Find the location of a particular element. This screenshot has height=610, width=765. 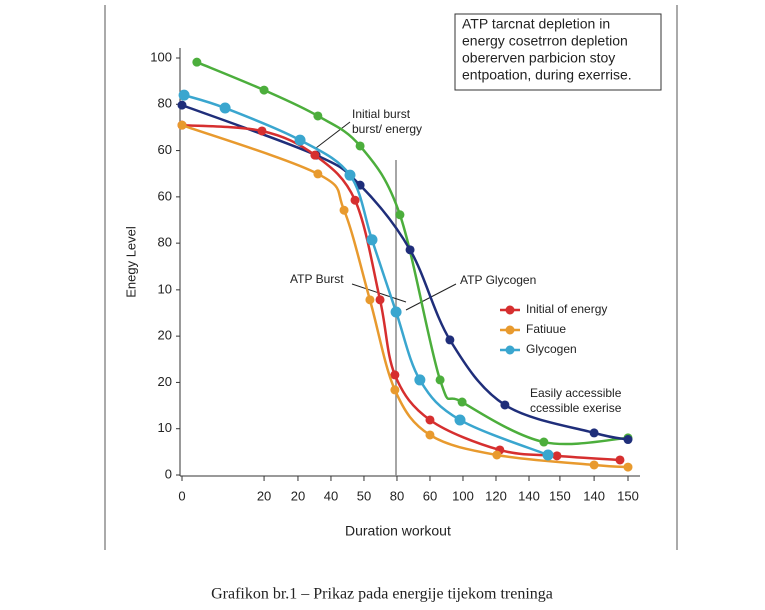

x-tick-label: 80 is located at coordinates (397, 495).